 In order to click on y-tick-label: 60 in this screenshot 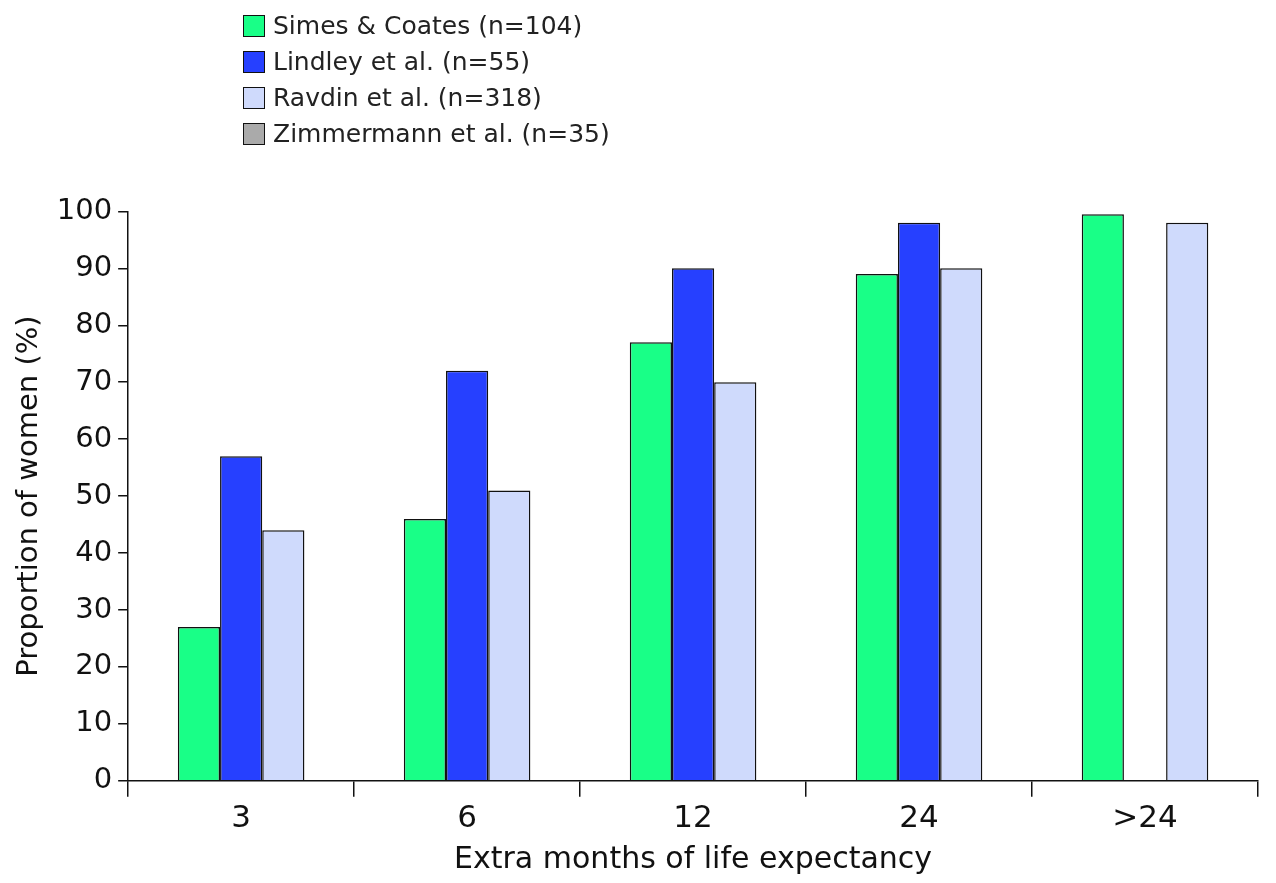, I will do `click(94, 436)`.